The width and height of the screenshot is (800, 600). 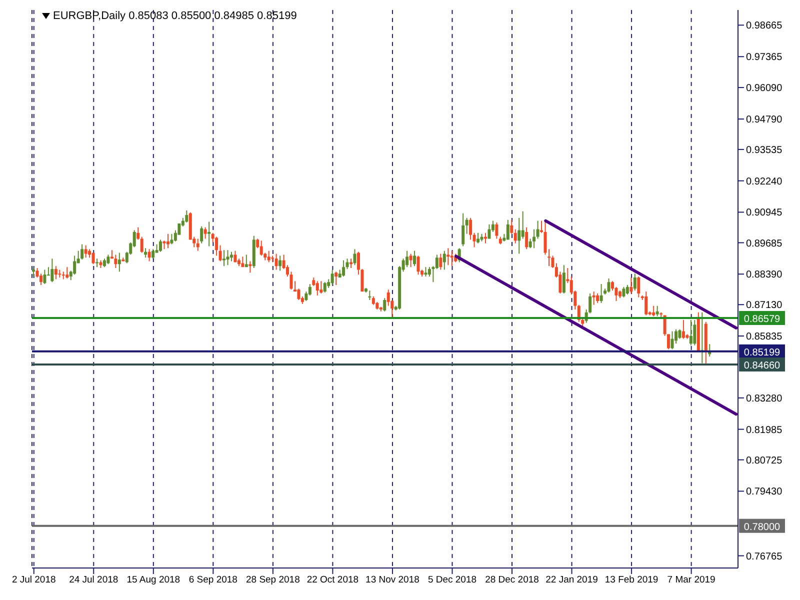 What do you see at coordinates (764, 58) in the screenshot?
I see `y-tick-label: 0.97365` at bounding box center [764, 58].